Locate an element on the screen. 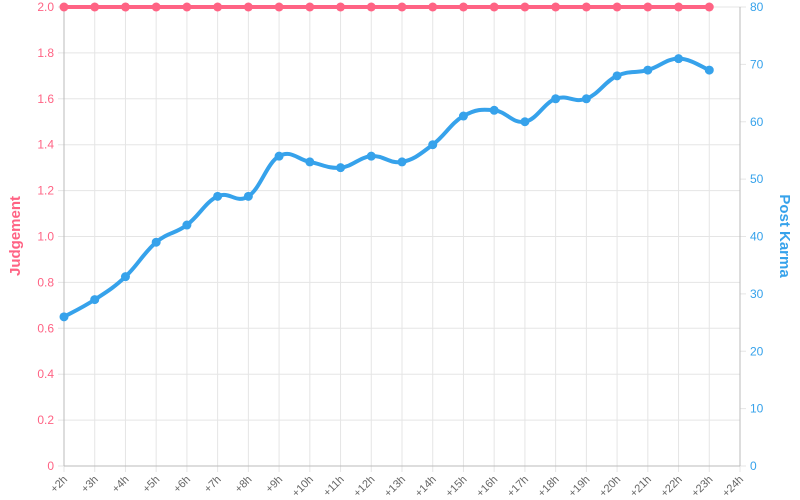 The image size is (800, 500). y-tick-label: 0.2 is located at coordinates (45, 420).